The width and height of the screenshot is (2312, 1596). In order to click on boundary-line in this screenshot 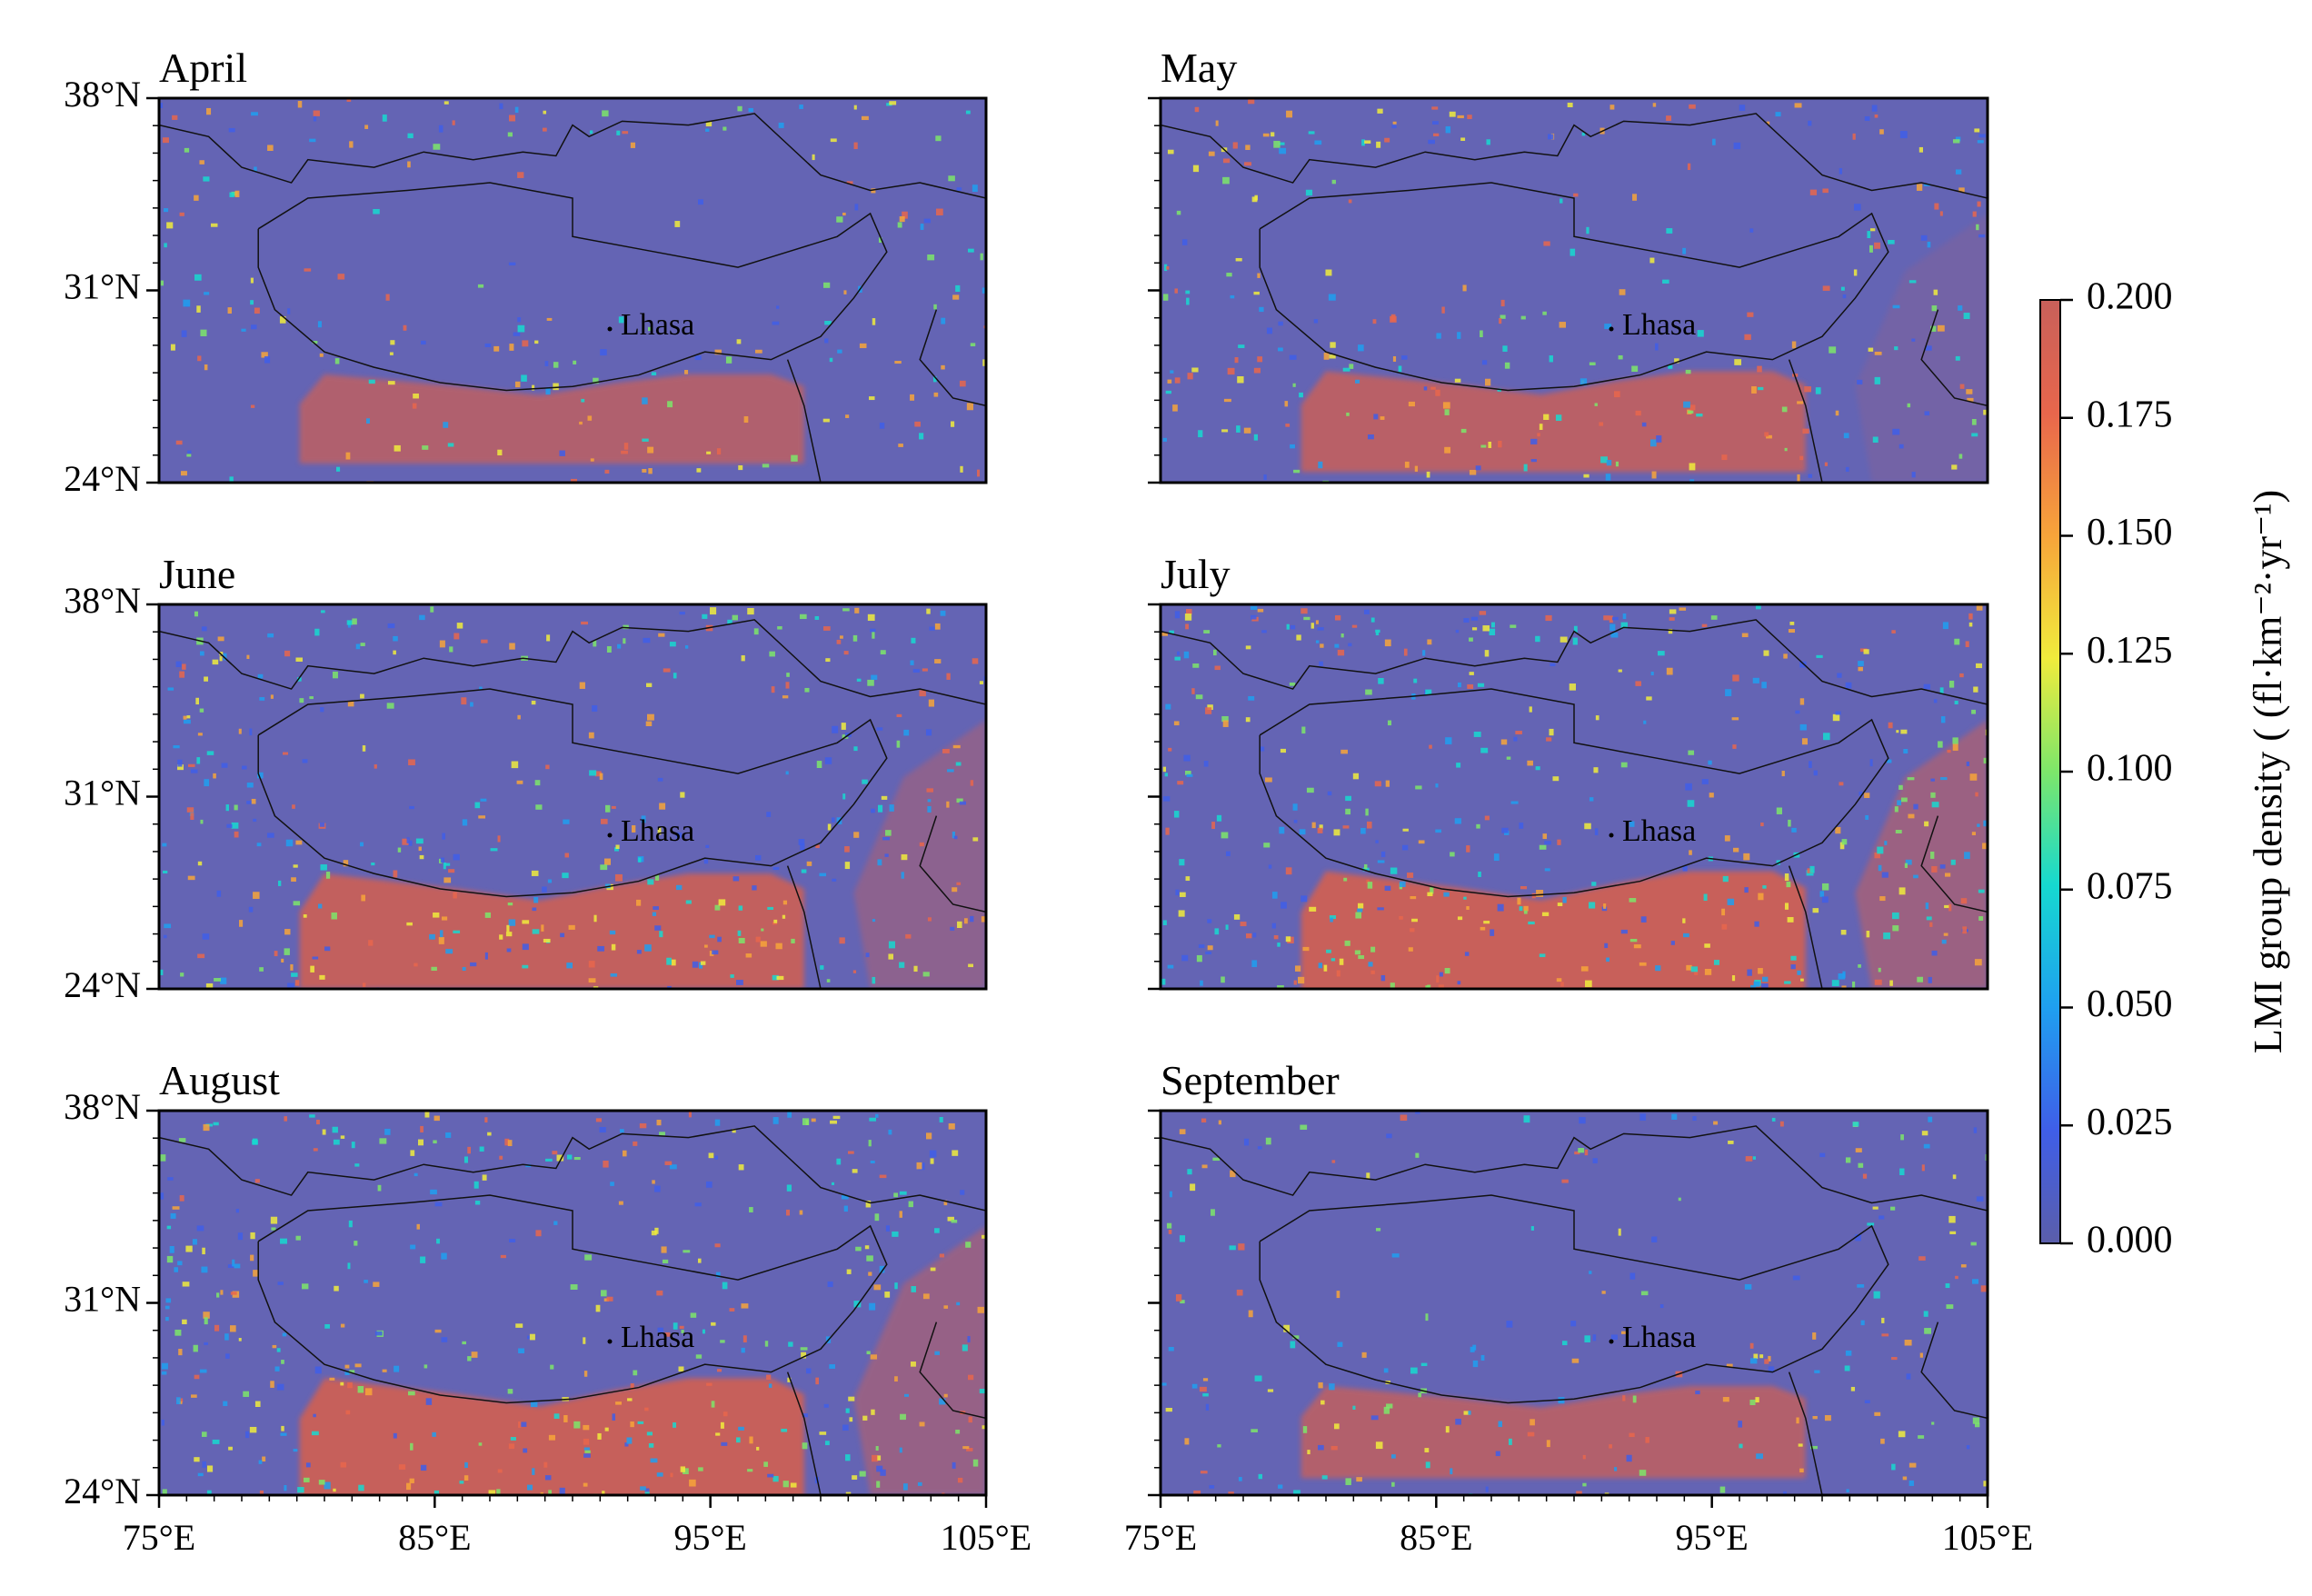, I will do `click(572, 287)`.